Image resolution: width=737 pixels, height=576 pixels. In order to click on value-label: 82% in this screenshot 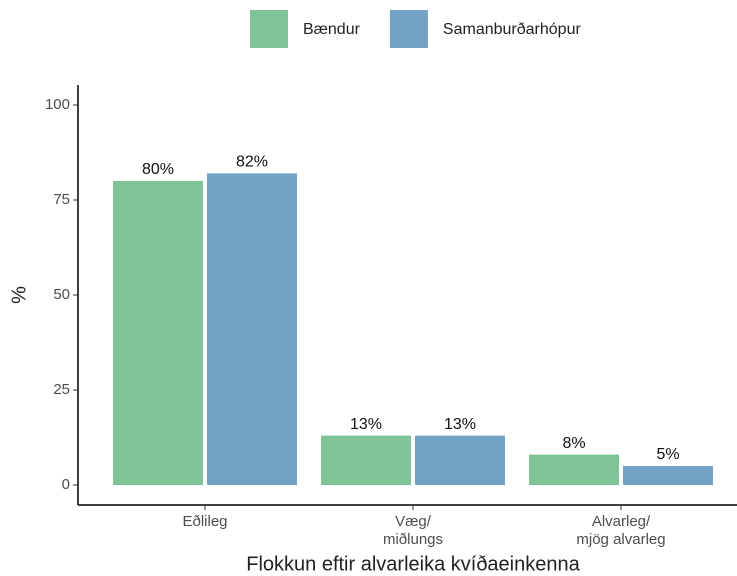, I will do `click(252, 162)`.